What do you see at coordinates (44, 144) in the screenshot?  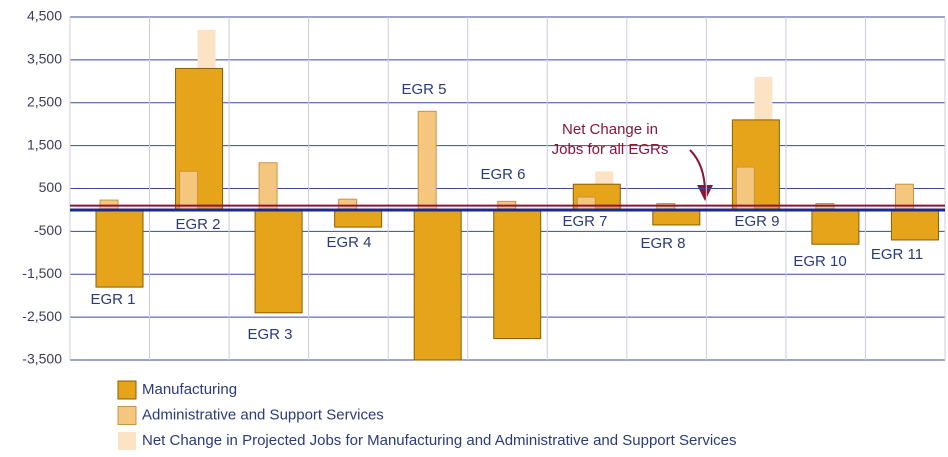 I see `y-tick-label: 1,500` at bounding box center [44, 144].